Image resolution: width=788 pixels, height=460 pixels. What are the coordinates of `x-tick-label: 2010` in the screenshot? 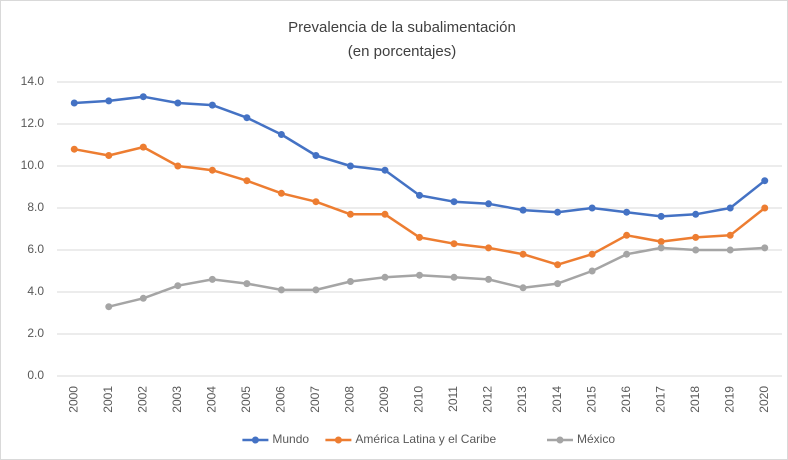 It's located at (419, 399).